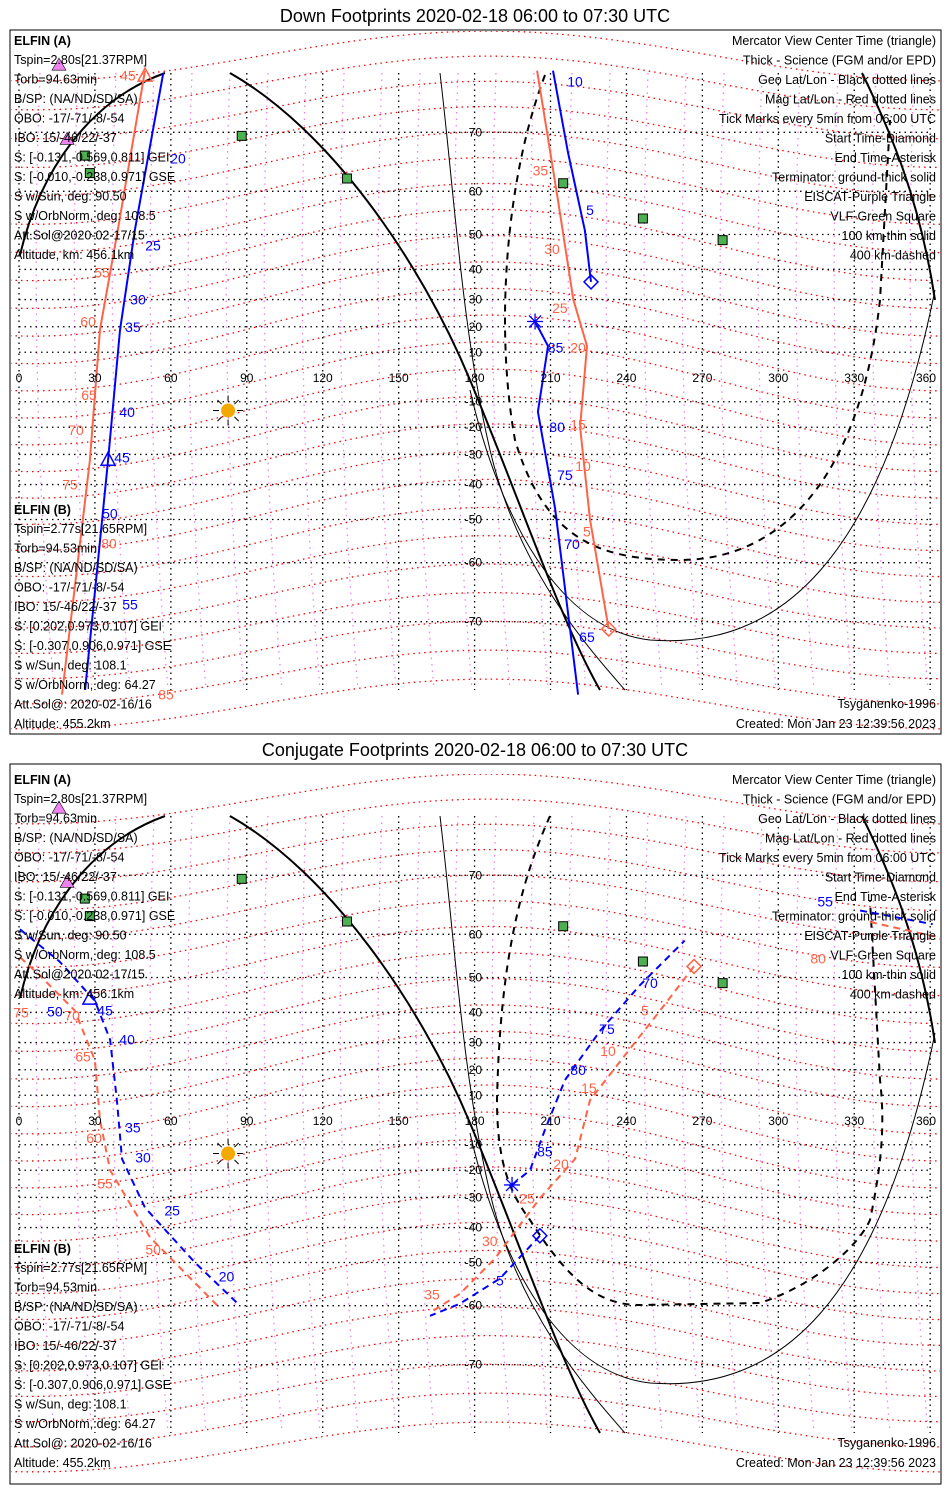  What do you see at coordinates (535, 321) in the screenshot?
I see `end-time-asterisk-icon` at bounding box center [535, 321].